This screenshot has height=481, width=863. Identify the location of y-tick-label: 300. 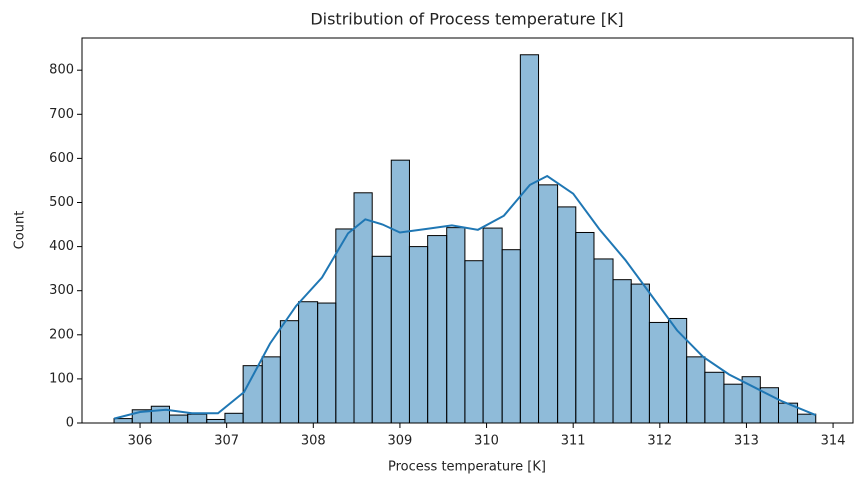
(61, 290).